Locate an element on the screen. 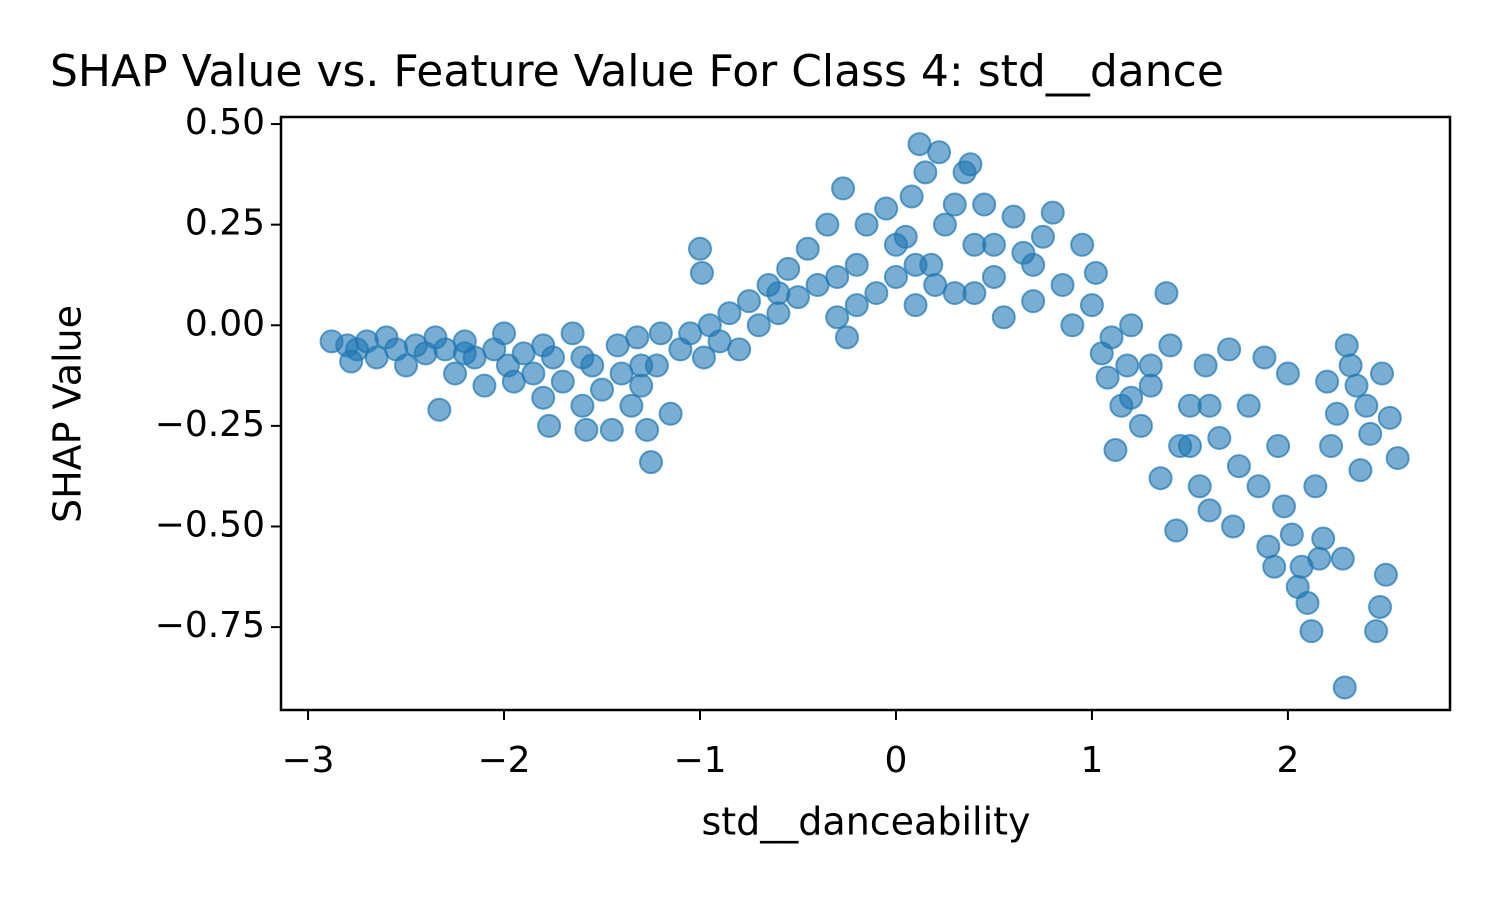 This screenshot has height=900, width=1500. x-tick-label: −2 is located at coordinates (503, 760).